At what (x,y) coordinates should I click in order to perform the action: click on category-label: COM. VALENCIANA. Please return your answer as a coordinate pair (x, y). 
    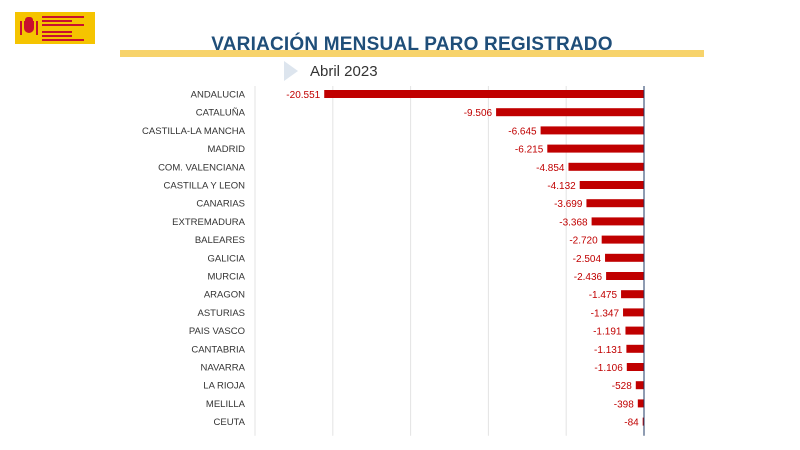
    Looking at the image, I should click on (202, 167).